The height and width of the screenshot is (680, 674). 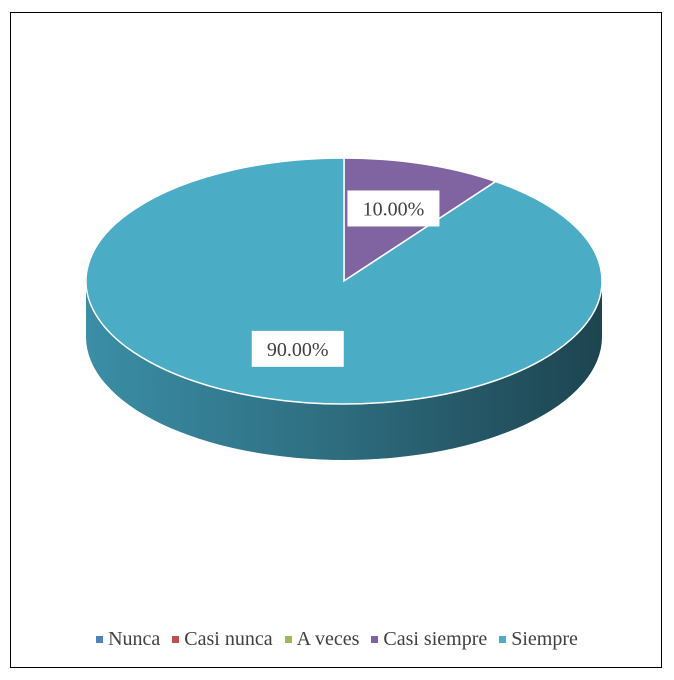 What do you see at coordinates (544, 639) in the screenshot?
I see `legend-label: Siempre` at bounding box center [544, 639].